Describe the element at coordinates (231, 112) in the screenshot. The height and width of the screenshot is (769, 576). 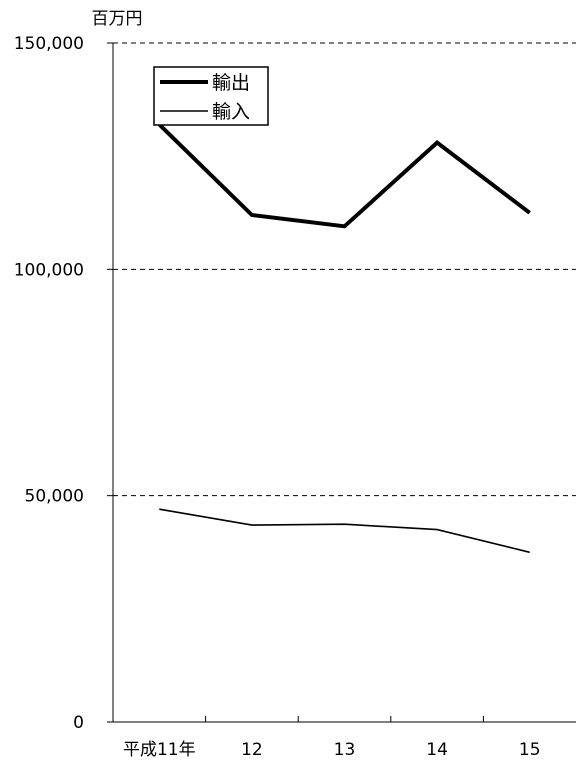
I see `legend-label: 輸入` at that location.